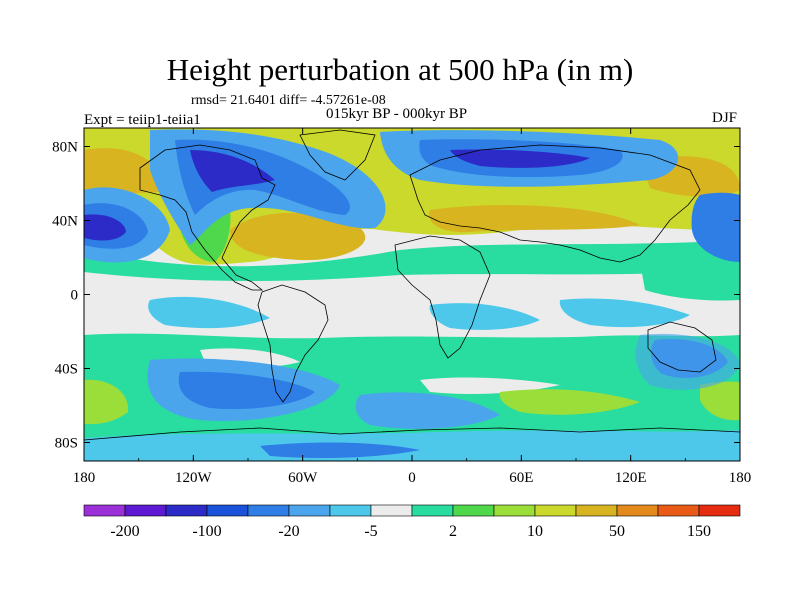 This screenshot has width=800, height=600. Describe the element at coordinates (725, 118) in the screenshot. I see `season-label: DJF` at that location.